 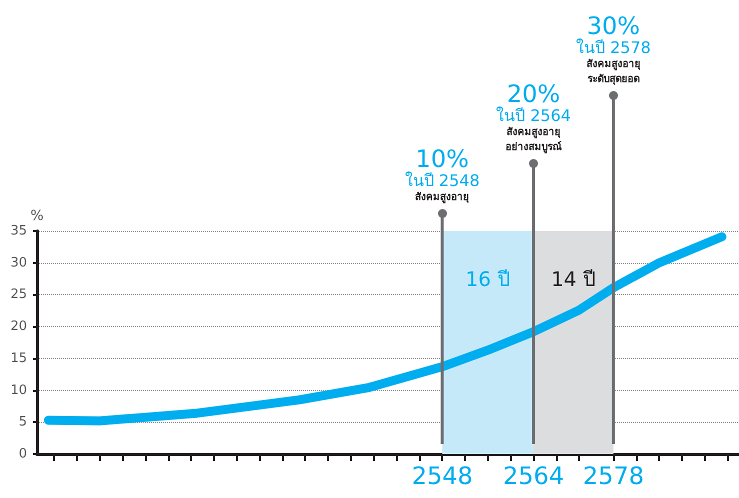 I want to click on band-label: 16 ปี, so click(x=487, y=279).